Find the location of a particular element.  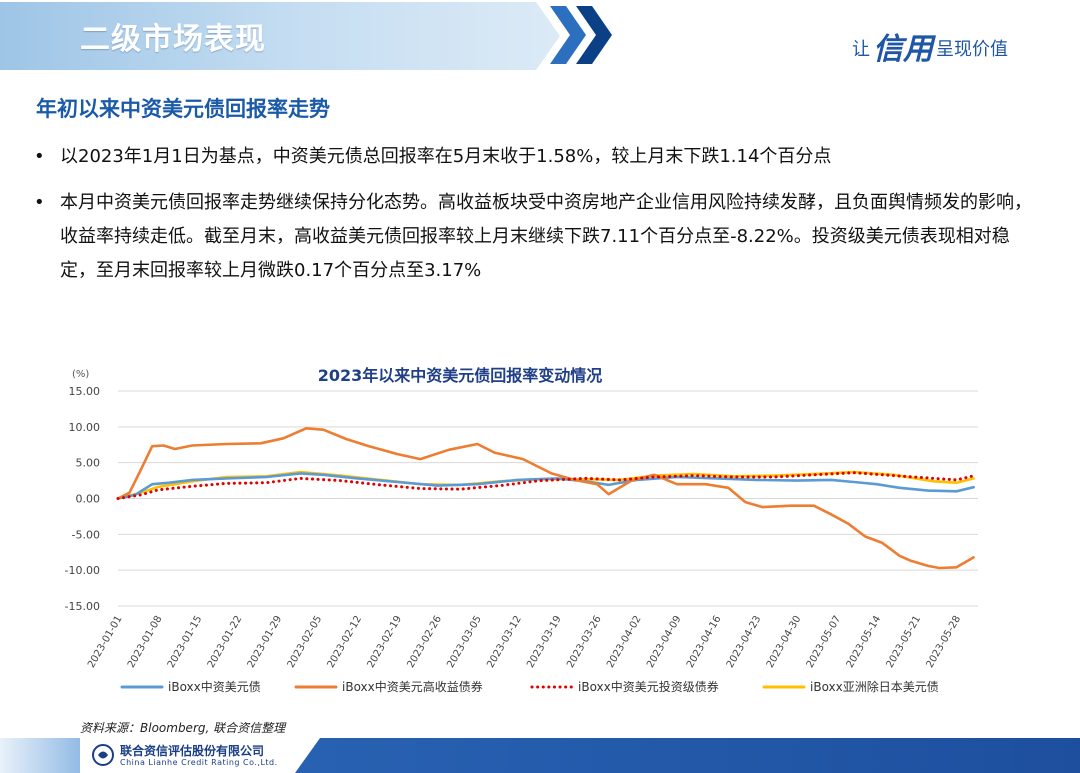

source-note: 资料来源：Bloomberg, 联合资信整理 is located at coordinates (183, 728).